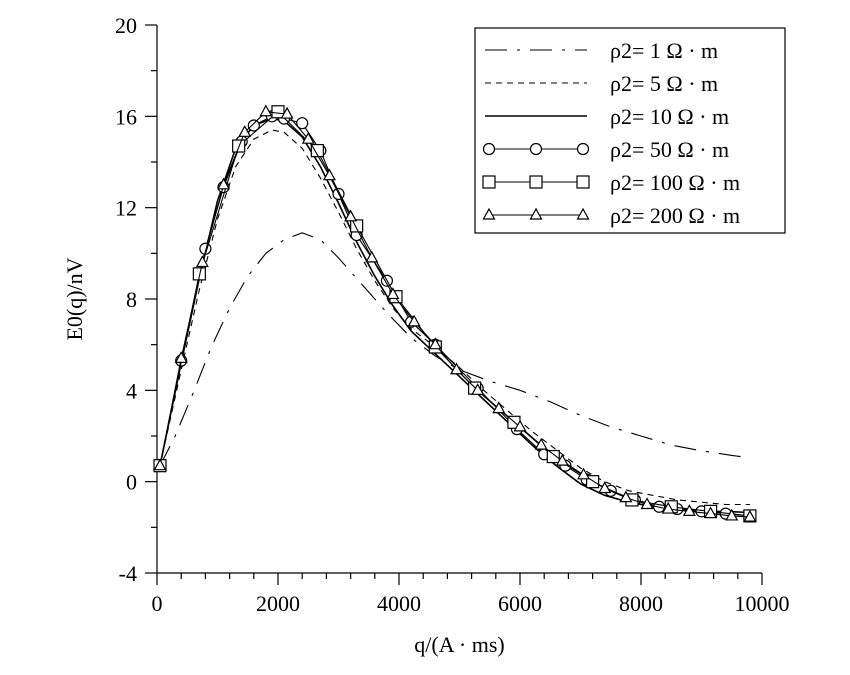  I want to click on y-tick-label: -4, so click(128, 573).